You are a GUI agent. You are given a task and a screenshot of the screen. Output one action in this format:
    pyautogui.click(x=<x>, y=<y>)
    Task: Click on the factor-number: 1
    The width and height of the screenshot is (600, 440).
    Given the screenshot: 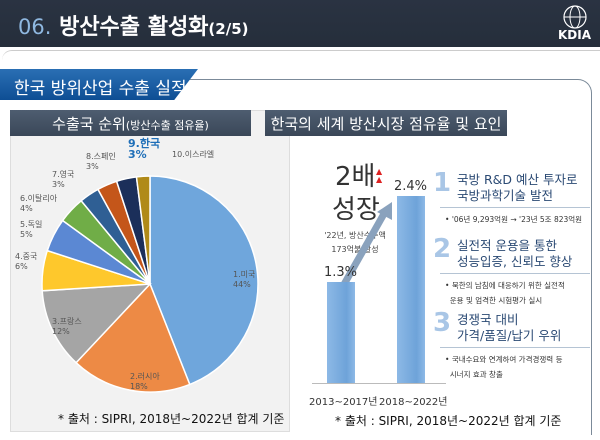 What is the action you would take?
    pyautogui.click(x=442, y=183)
    